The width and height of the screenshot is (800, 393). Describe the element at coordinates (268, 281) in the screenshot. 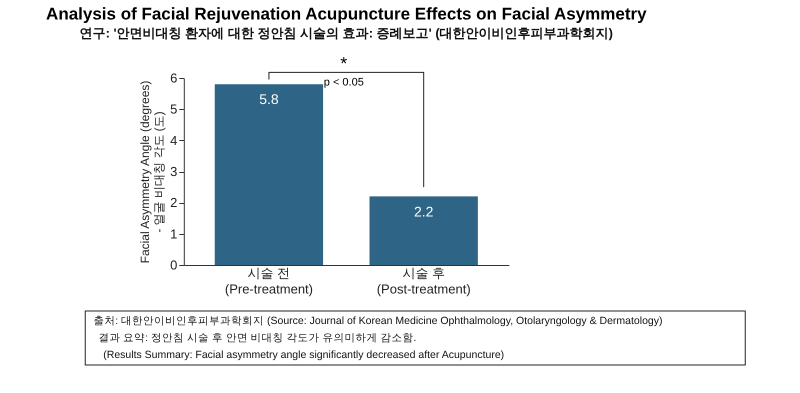

I see `x-tick-label: 시술 전 (Pre-treatment)` at that location.